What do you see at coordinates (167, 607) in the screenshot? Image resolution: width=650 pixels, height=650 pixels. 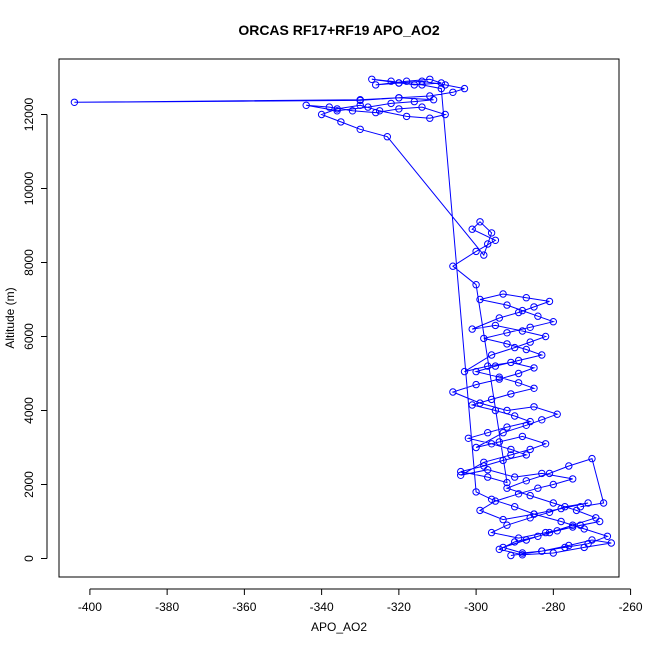 I see `x-tick-label: -380` at bounding box center [167, 607].